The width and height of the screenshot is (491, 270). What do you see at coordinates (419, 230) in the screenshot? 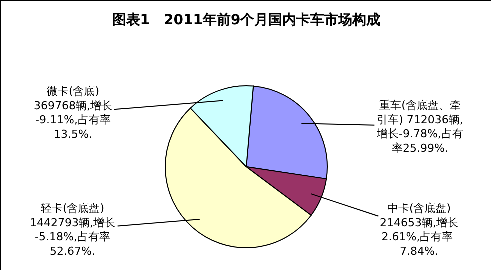
I see `slice-label: 中卡(含底盘)214653辆,增长2.61%,占有率 7.84%.` at bounding box center [419, 230].